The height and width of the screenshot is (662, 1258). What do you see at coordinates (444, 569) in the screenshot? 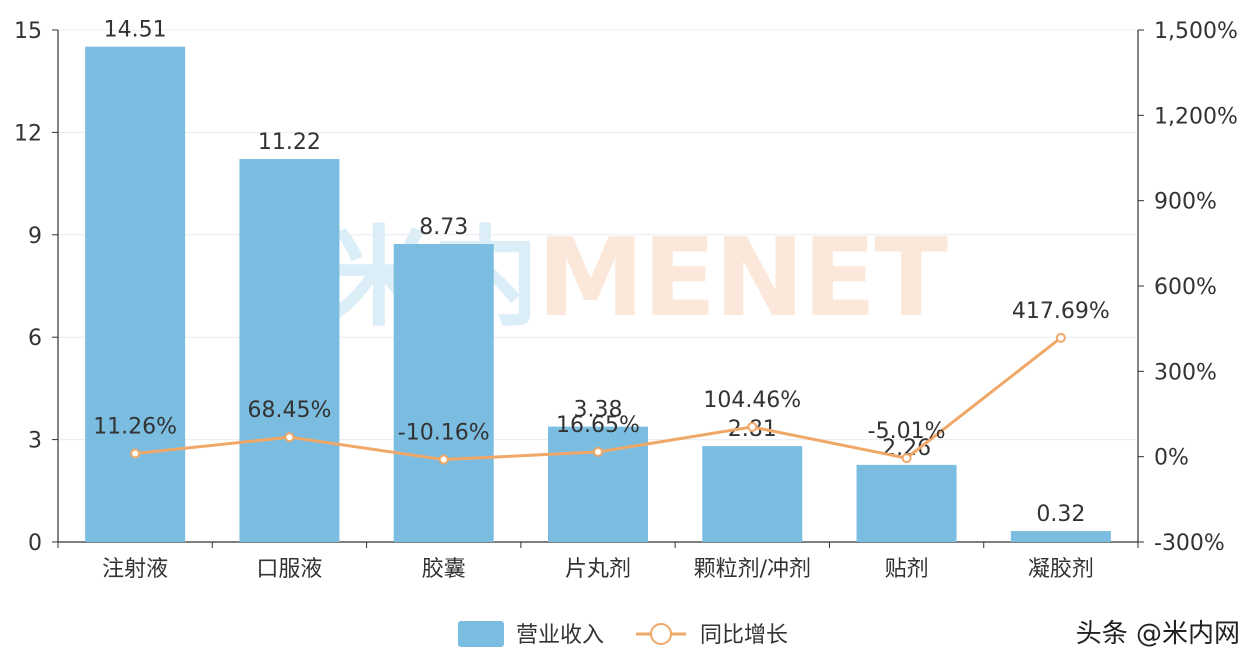
I see `category-label: 胶囊` at bounding box center [444, 569].